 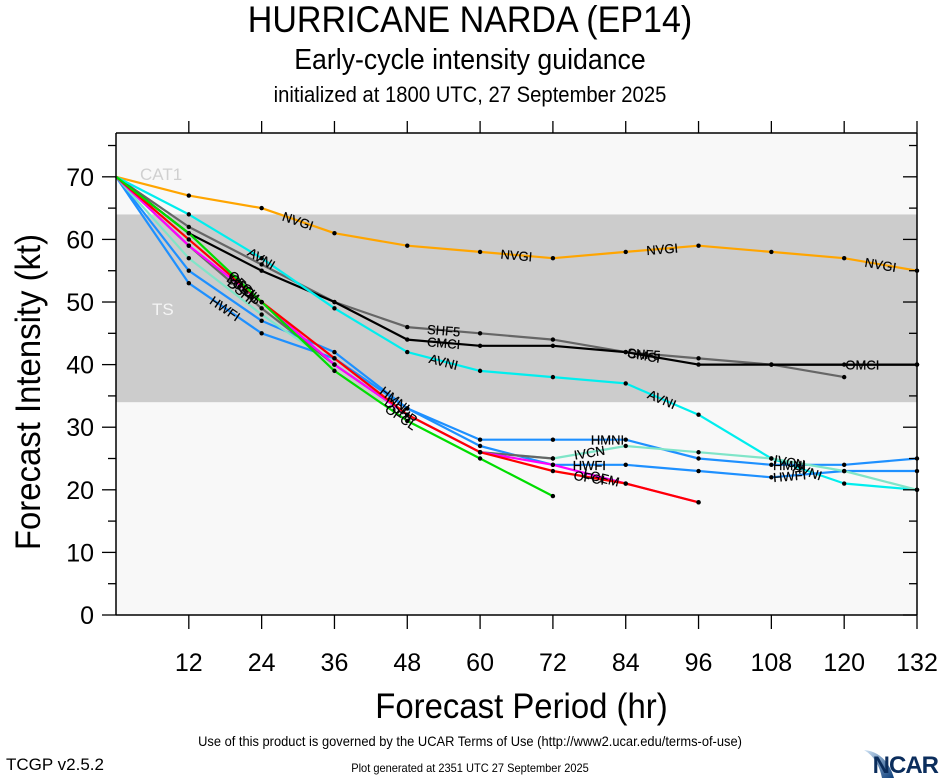 I want to click on x-tick-label: 108, so click(x=772, y=663).